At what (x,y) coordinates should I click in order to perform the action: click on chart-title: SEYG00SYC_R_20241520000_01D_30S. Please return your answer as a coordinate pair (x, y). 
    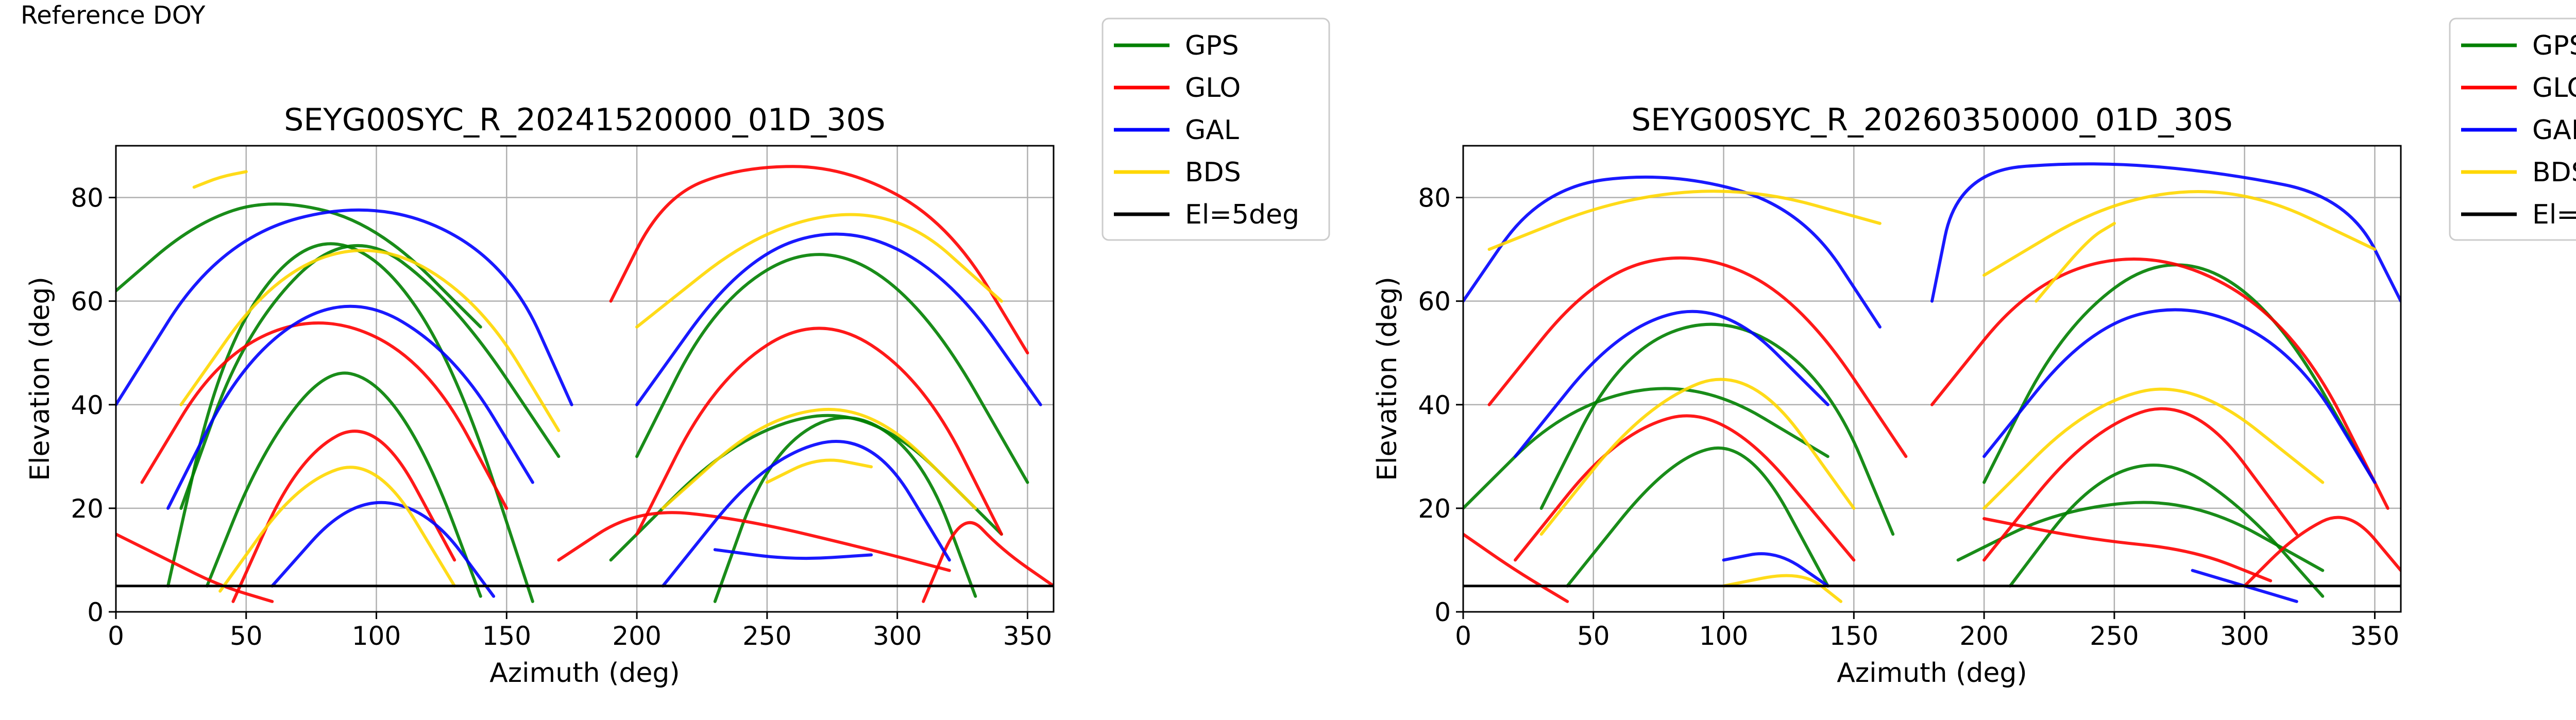
    Looking at the image, I should click on (584, 120).